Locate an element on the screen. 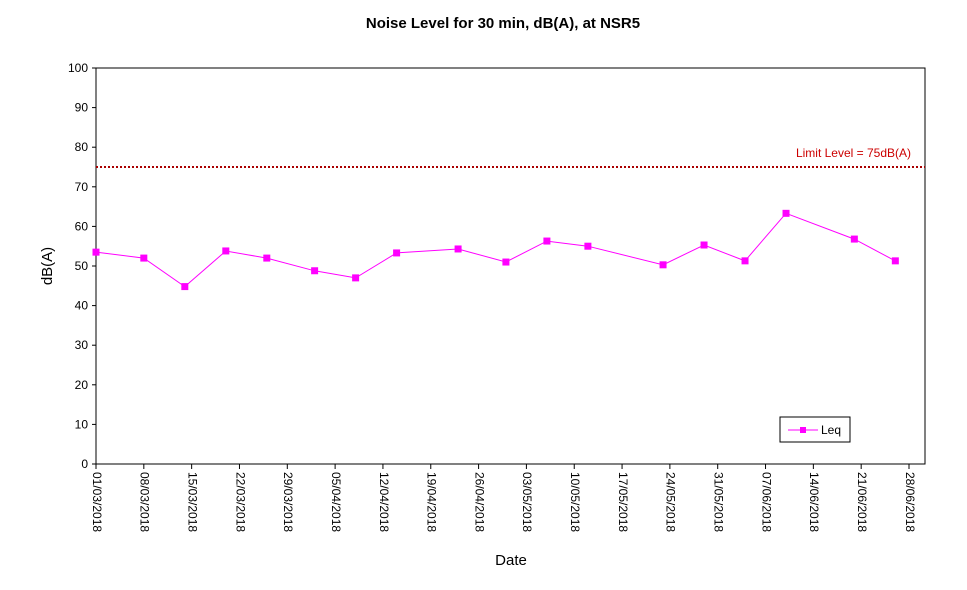  y-tick-label: 40 is located at coordinates (82, 306).